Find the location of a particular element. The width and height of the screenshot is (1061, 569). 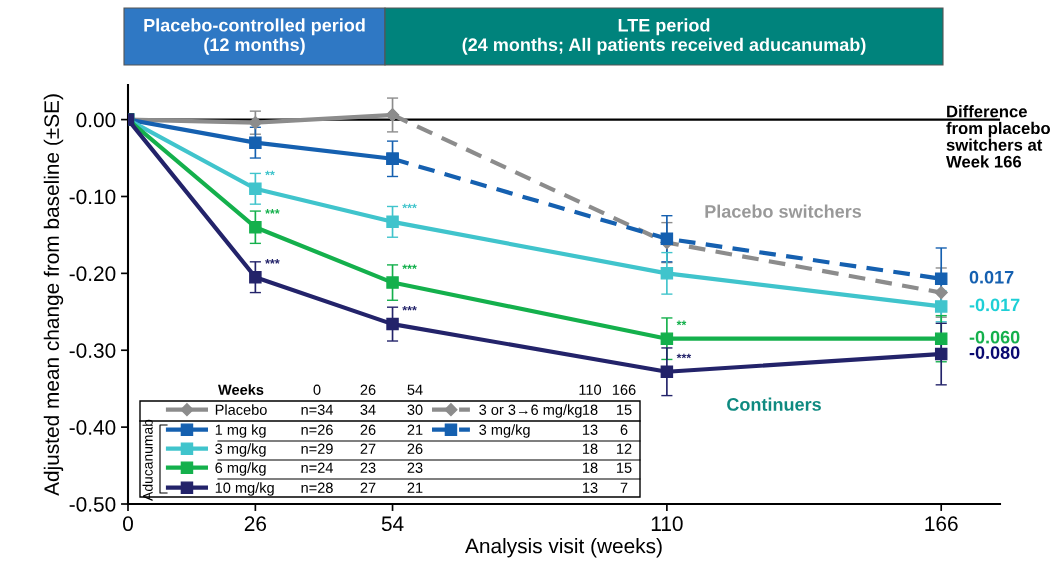

annotation: 166 is located at coordinates (624, 389).